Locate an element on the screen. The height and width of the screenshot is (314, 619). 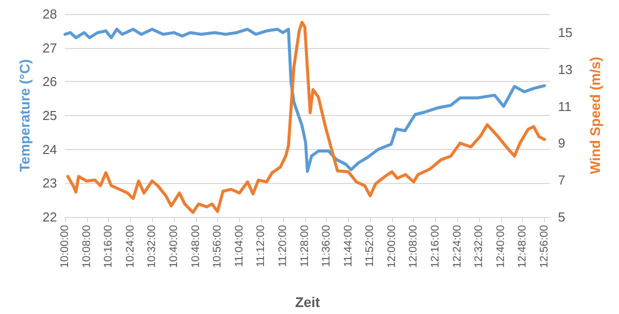
x-tick-label: 12:40:00 is located at coordinates (500, 246).